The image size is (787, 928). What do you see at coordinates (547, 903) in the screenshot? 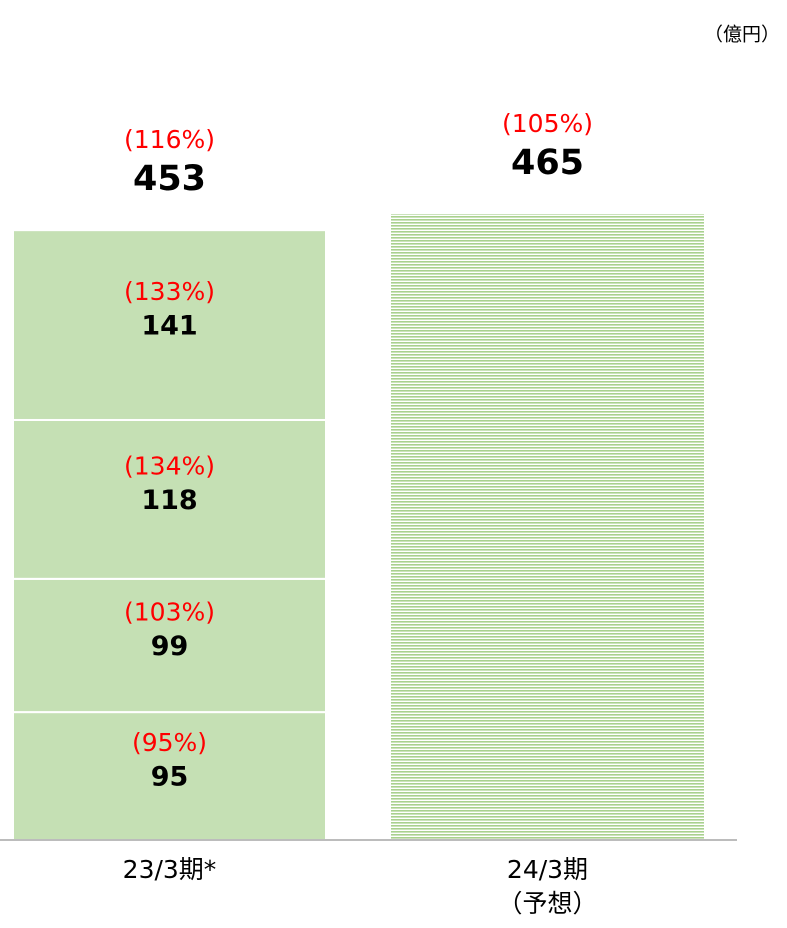
I see `category-note: （予想）` at bounding box center [547, 903].